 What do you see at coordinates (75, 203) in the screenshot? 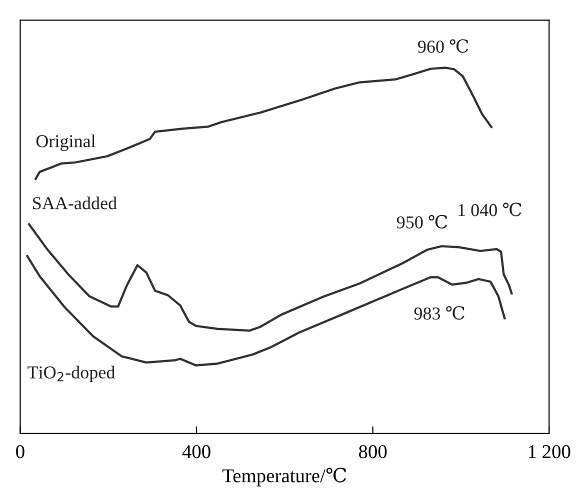
I see `series-label: SAA-added` at bounding box center [75, 203].